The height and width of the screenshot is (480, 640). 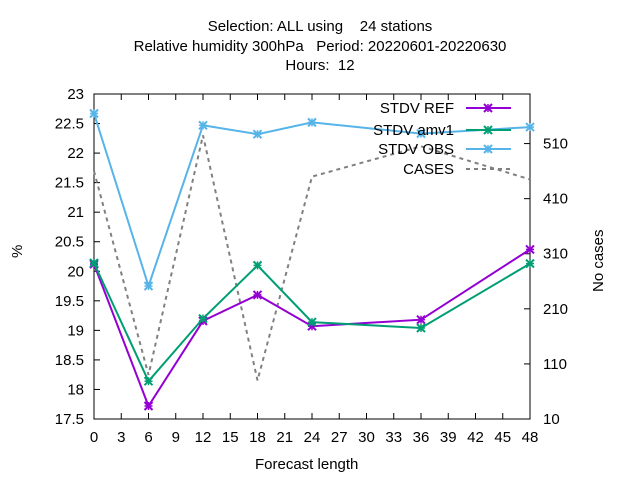 What do you see at coordinates (320, 26) in the screenshot?
I see `chart-title-line-1: Selection: ALL using 24 stations` at bounding box center [320, 26].